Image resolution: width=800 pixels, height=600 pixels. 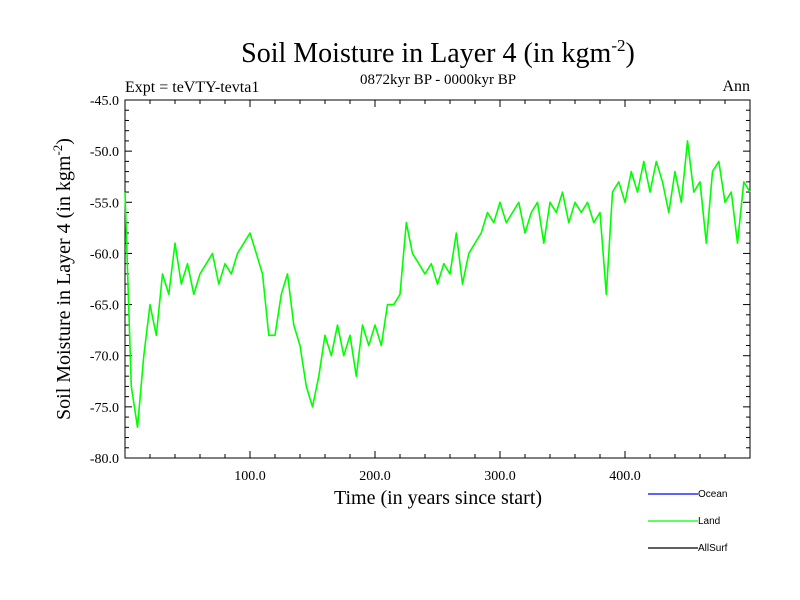 I want to click on x-tick-label: 300.0, so click(x=500, y=476).